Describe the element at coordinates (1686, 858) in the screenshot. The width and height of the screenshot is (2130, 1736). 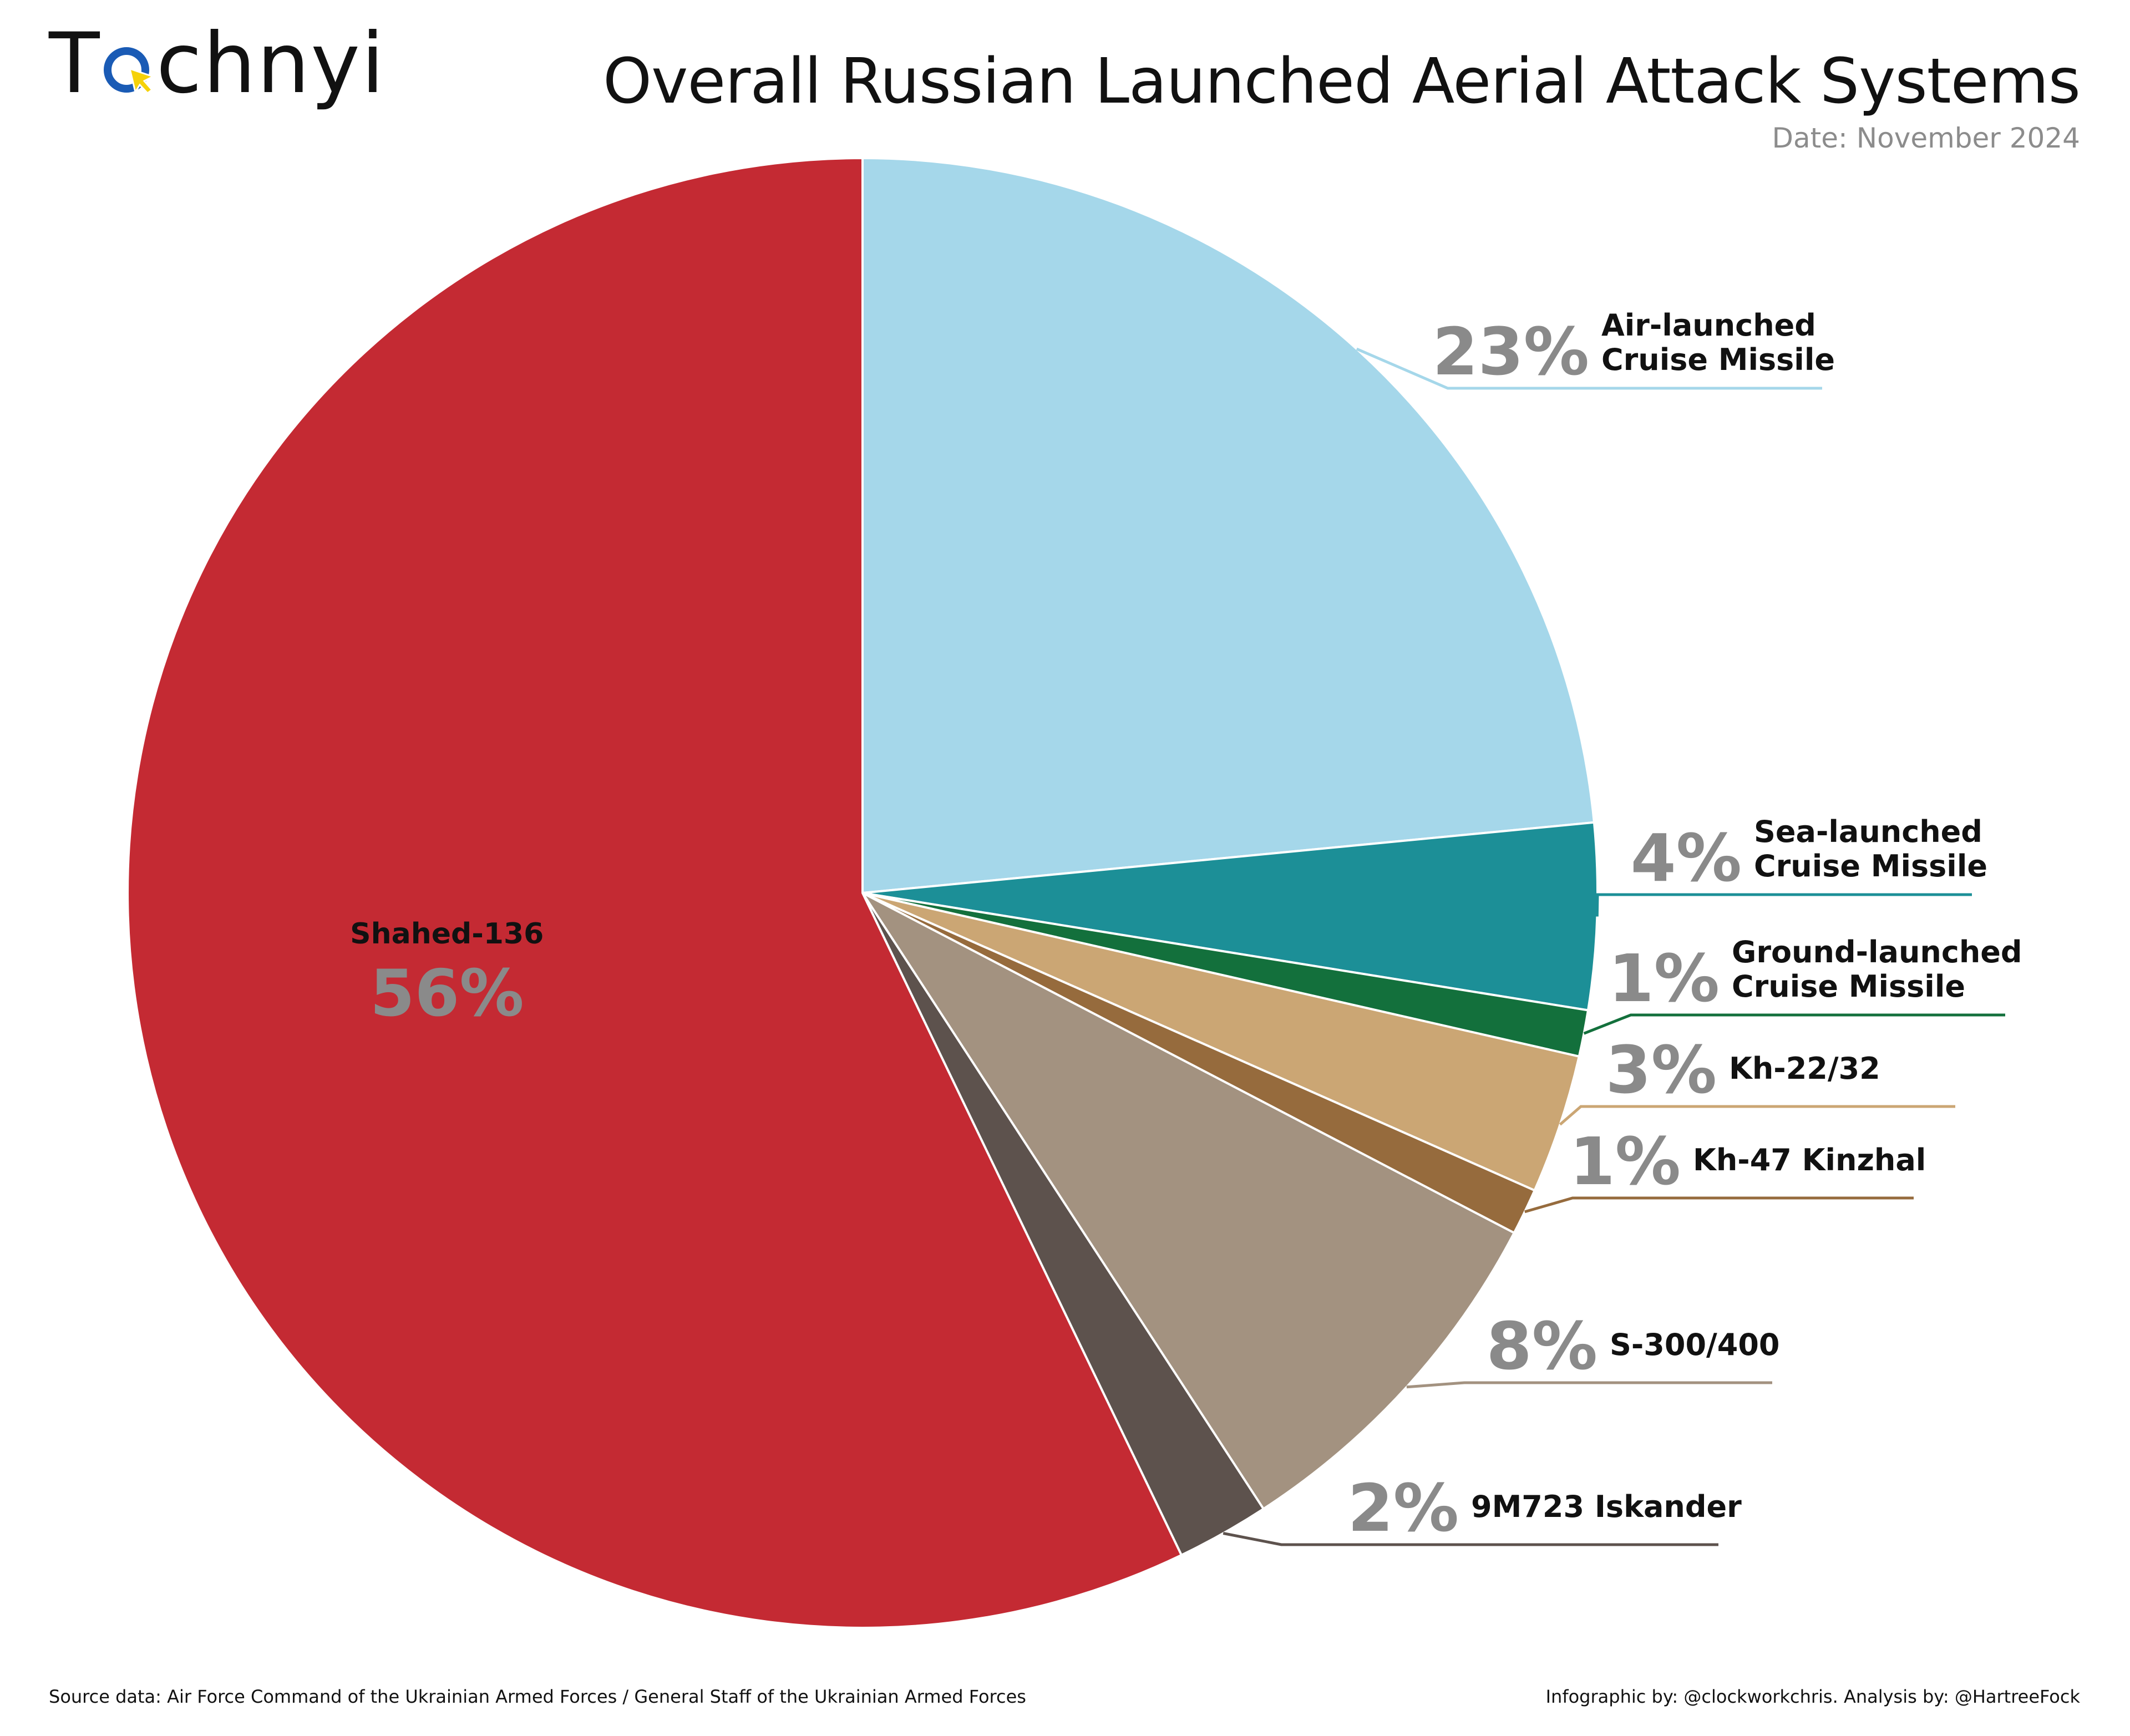
I see `slice-percent-label: 4%` at that location.